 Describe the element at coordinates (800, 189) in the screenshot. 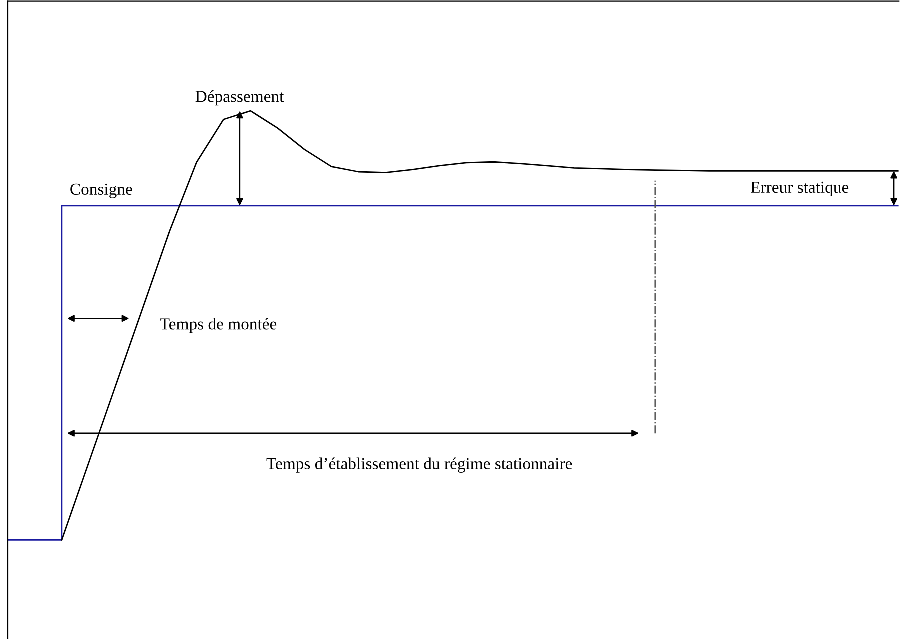

I see `annotation: Erreur statique` at that location.